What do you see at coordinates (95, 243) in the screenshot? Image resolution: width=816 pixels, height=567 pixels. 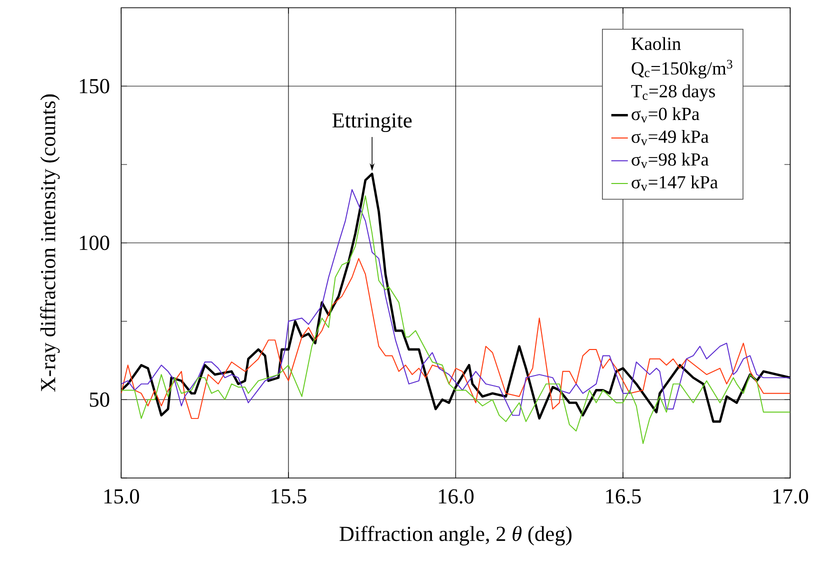 I see `y-tick-label: 100` at bounding box center [95, 243].